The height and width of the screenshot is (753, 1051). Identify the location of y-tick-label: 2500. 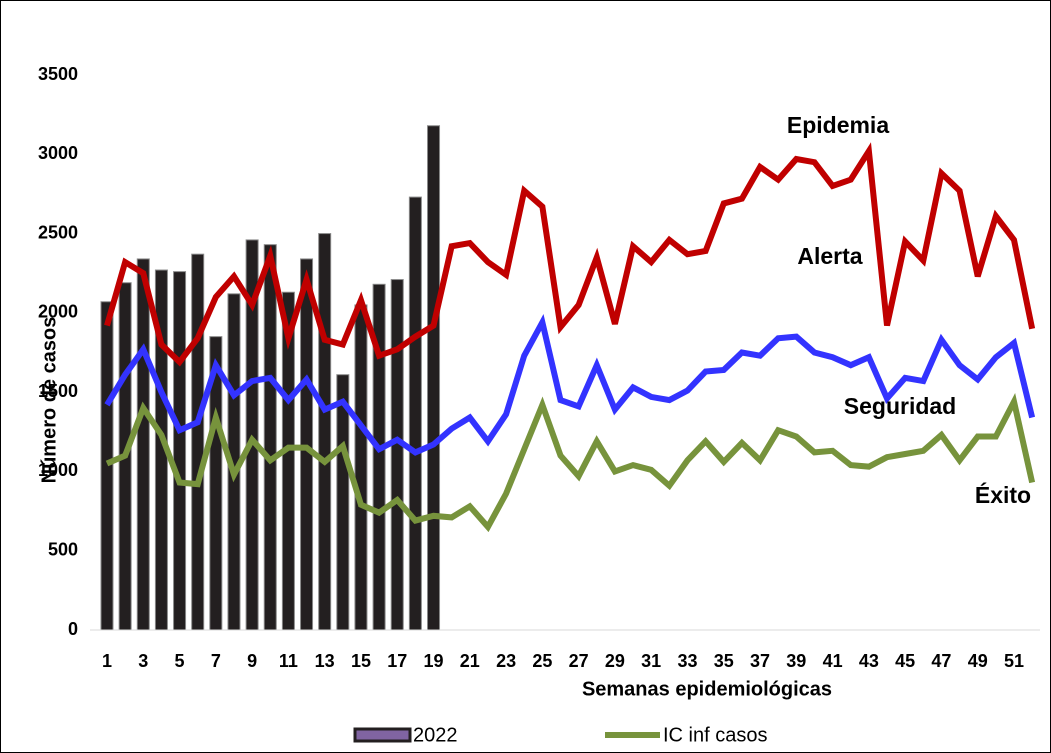
(58, 232).